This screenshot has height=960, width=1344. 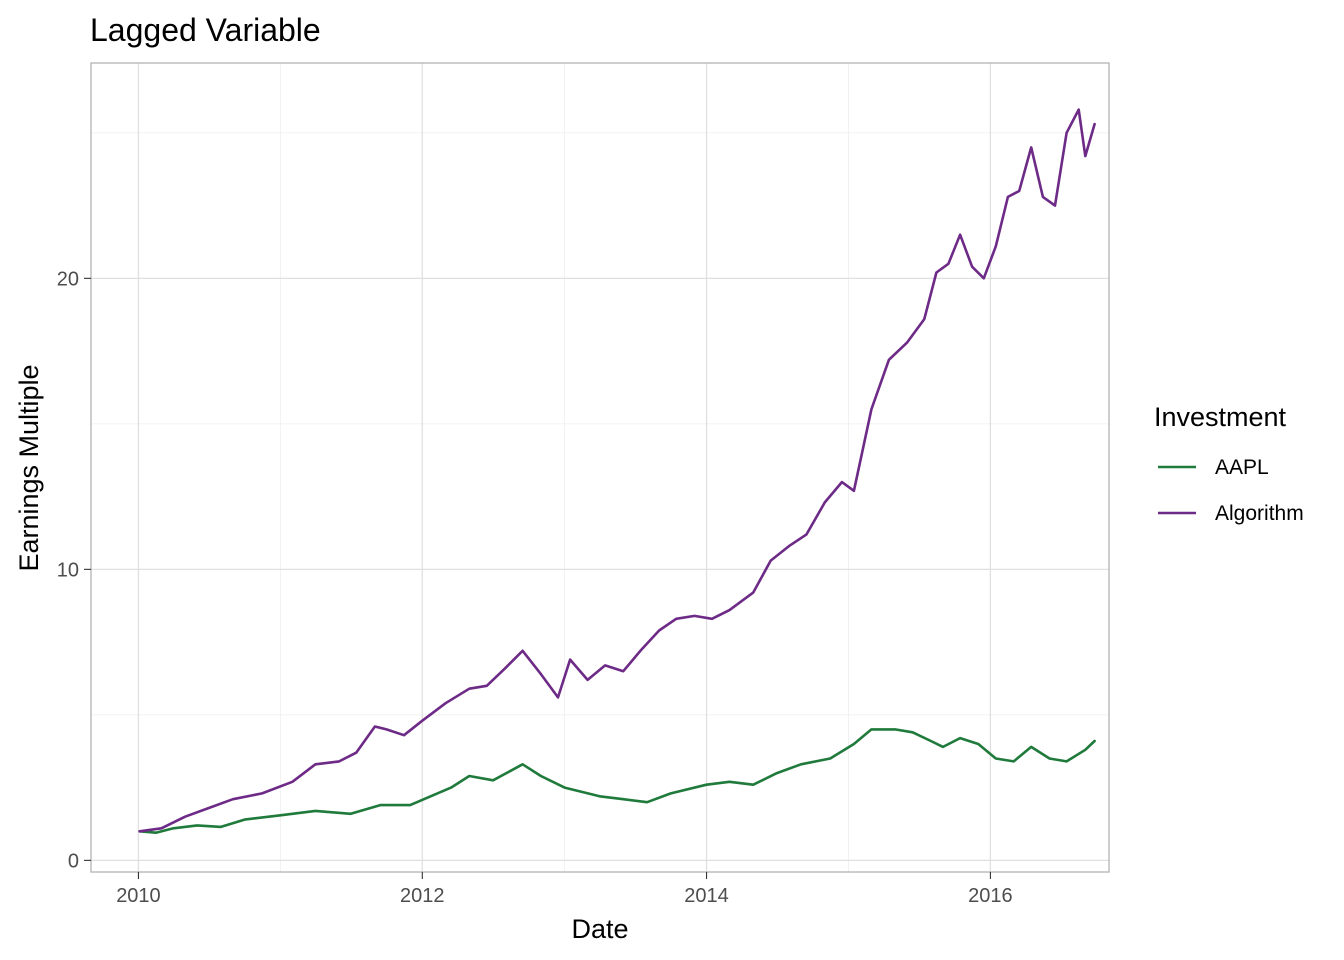 What do you see at coordinates (706, 896) in the screenshot?
I see `x-tick-label: 2014` at bounding box center [706, 896].